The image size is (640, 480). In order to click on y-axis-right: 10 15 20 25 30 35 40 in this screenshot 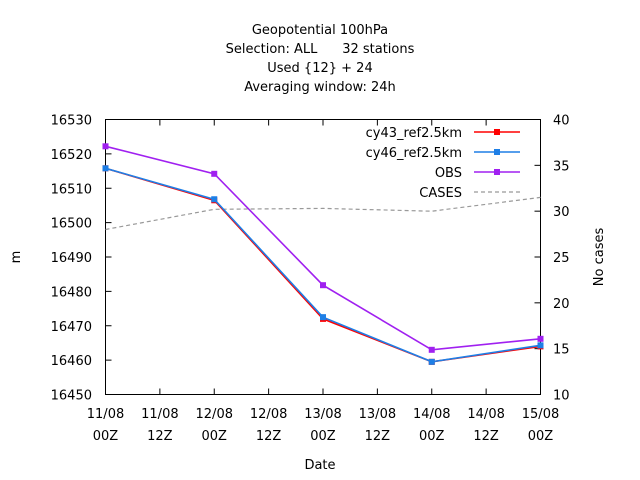, I will do `click(552, 259)`.